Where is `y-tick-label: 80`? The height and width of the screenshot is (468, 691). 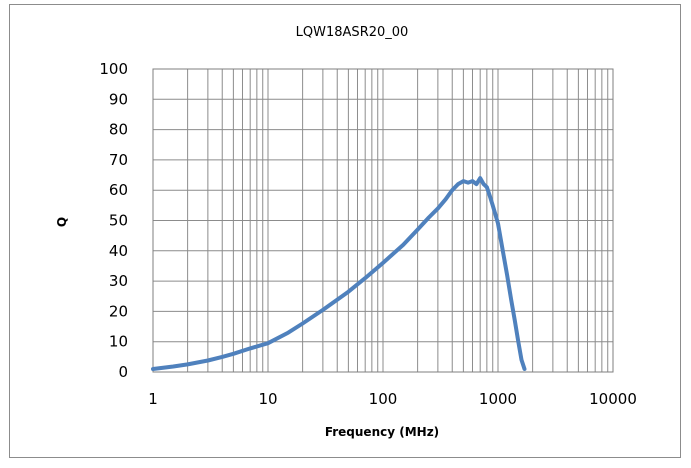 y-tick-label: 80 is located at coordinates (118, 130).